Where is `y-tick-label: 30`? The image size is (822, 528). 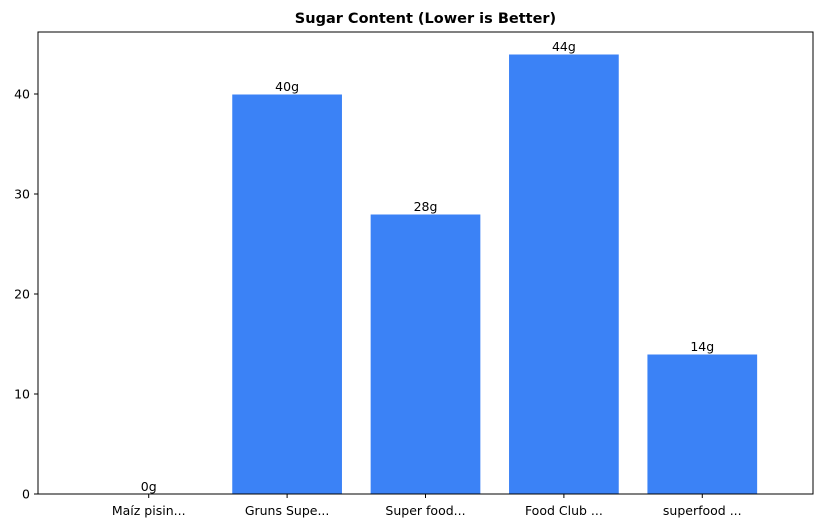 y-tick-label: 30 is located at coordinates (22, 194).